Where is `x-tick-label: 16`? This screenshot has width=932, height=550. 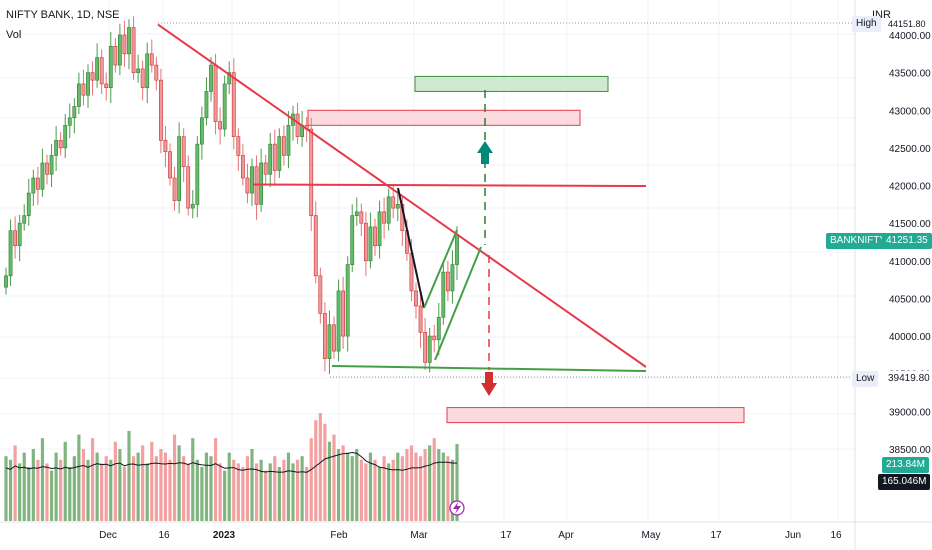
x-tick-label: 16 is located at coordinates (164, 535).